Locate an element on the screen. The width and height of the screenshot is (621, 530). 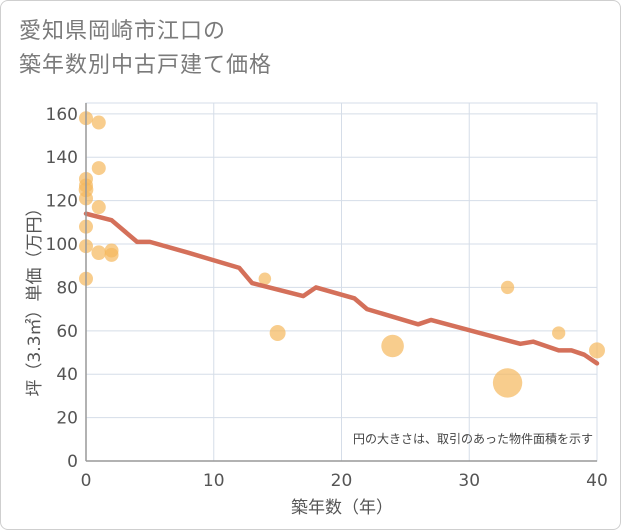
bubble-size-note: 円の大きさは、取引のあった物件面積を示す is located at coordinates (473, 438).